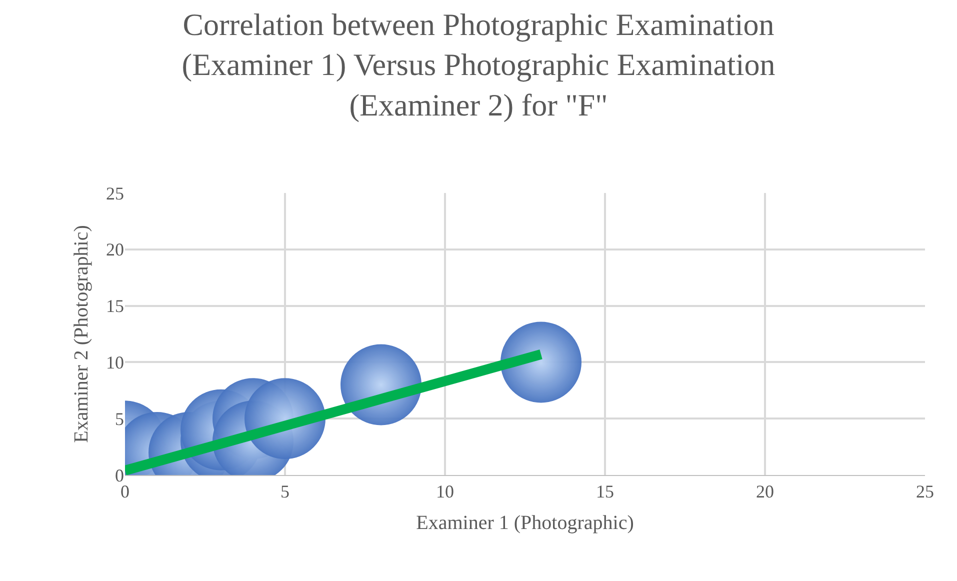 The height and width of the screenshot is (581, 957). What do you see at coordinates (119, 418) in the screenshot?
I see `y-tick-label: 5` at bounding box center [119, 418].